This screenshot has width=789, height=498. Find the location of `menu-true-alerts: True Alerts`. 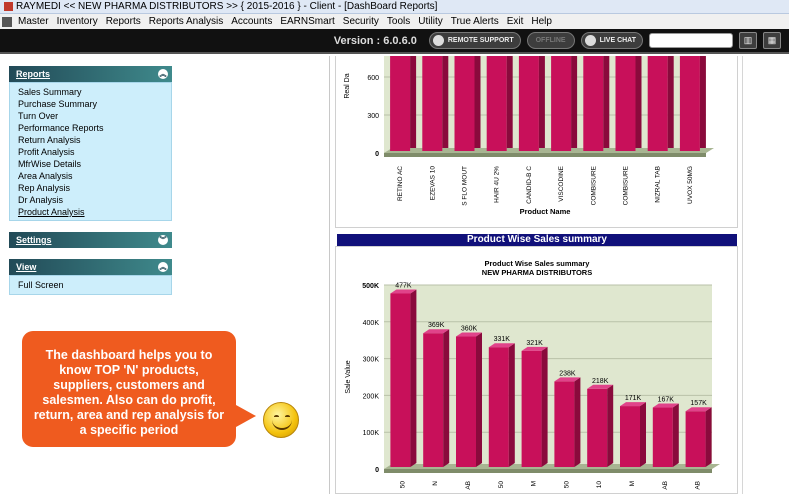

menu-true-alerts: True Alerts is located at coordinates (474, 21).